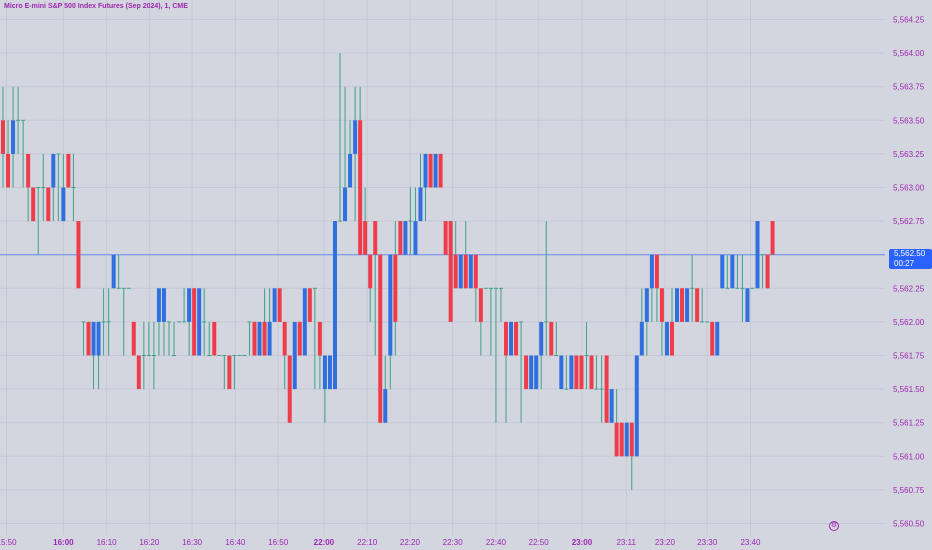 The height and width of the screenshot is (550, 932). Describe the element at coordinates (8, 542) in the screenshot. I see `time-tick-label: 15:50` at that location.